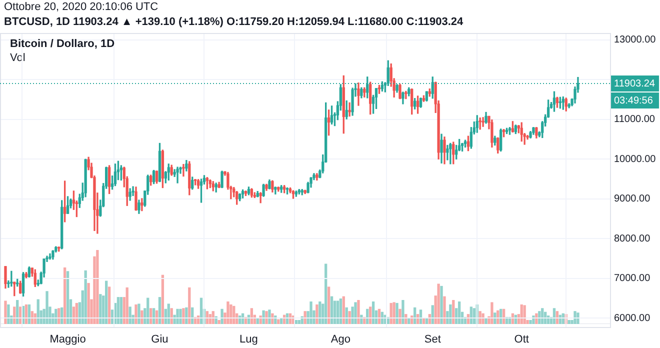  Describe the element at coordinates (634, 100) in the screenshot. I see `text: 03:49:56` at that location.